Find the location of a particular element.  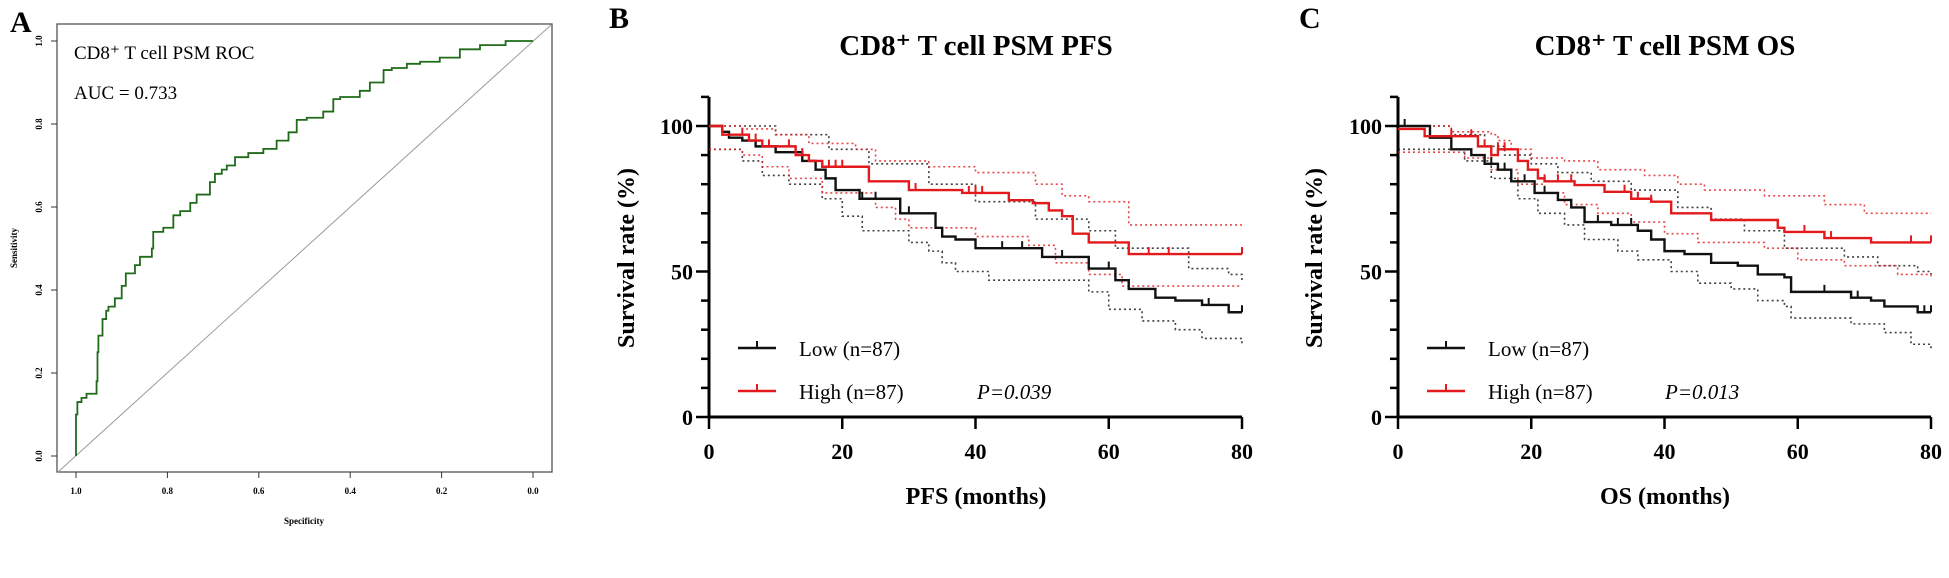

pfs-high-ci-lower is located at coordinates (975, 217).